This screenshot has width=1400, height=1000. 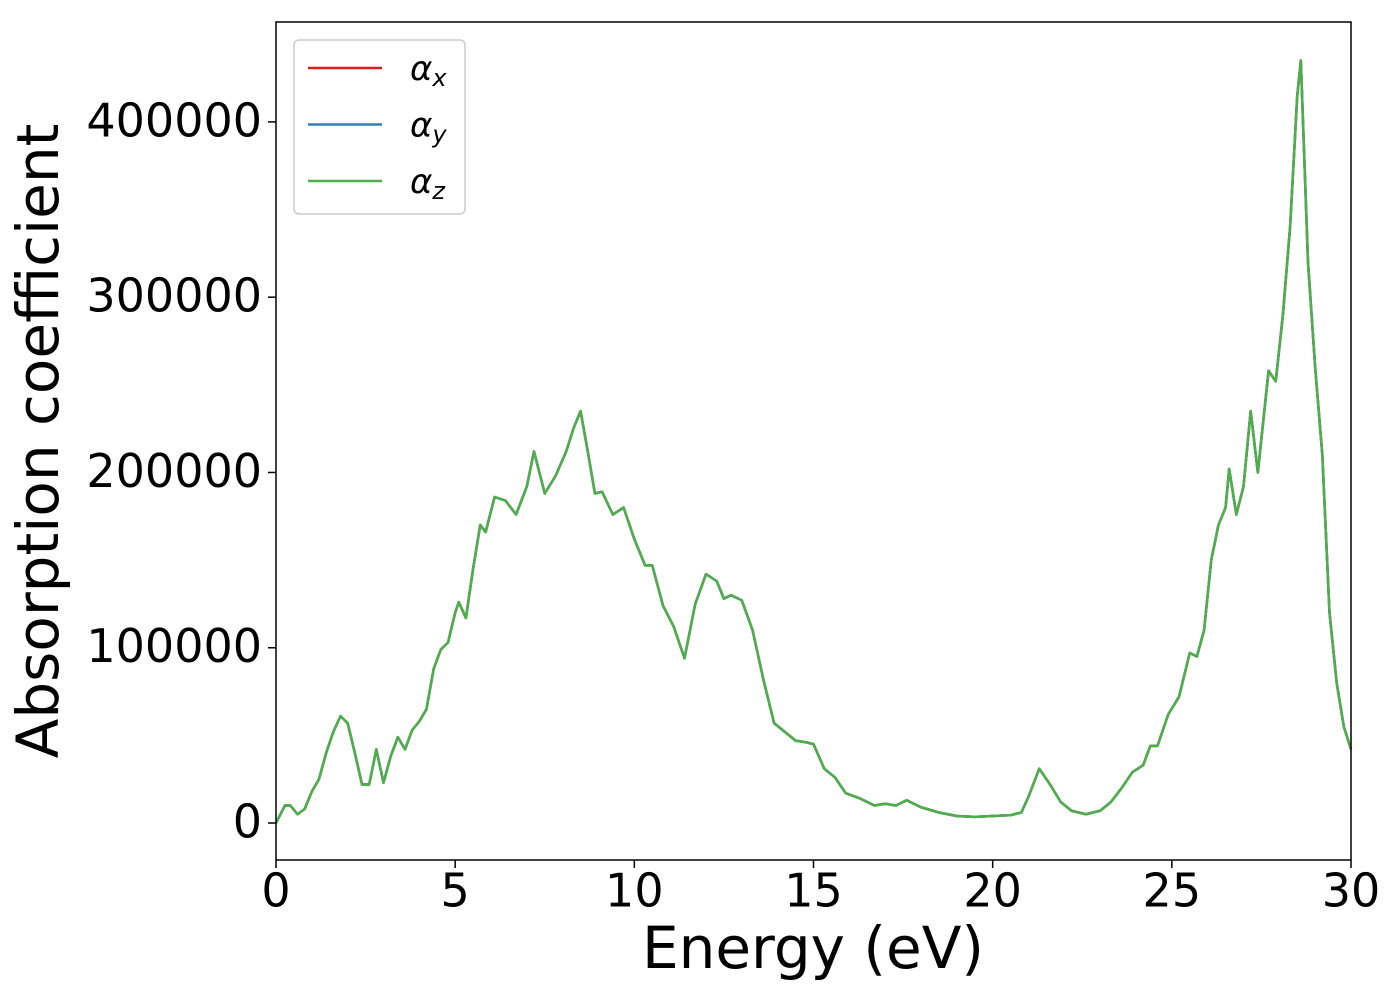 What do you see at coordinates (428, 127) in the screenshot?
I see `legend-label: αy` at bounding box center [428, 127].